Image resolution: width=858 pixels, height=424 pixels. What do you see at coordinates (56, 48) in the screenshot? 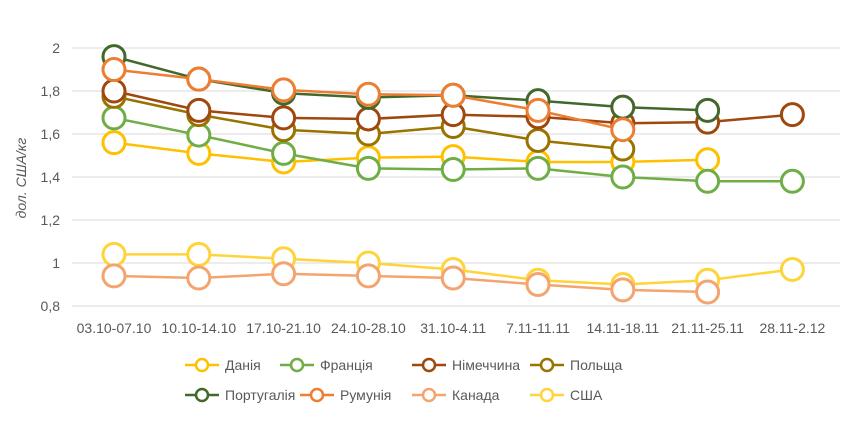
I see `y-tick-label: 2` at bounding box center [56, 48].